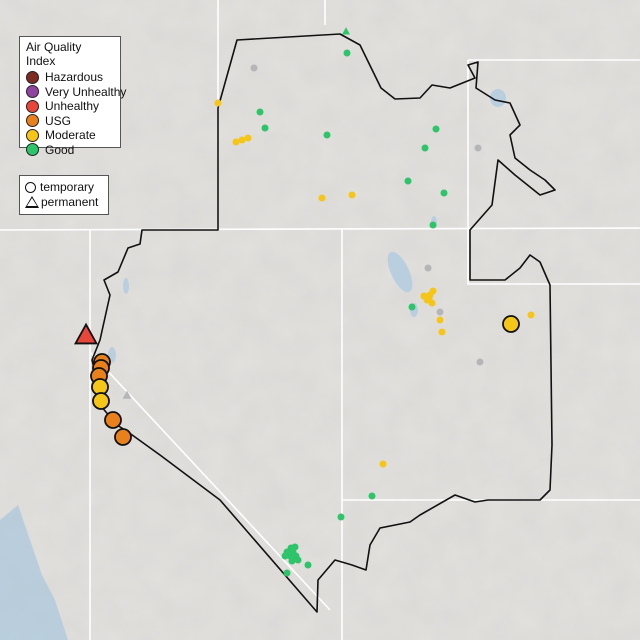 Image resolution: width=640 pixels, height=640 pixels. I want to click on legend-item-temporary: temporary, so click(64, 187).